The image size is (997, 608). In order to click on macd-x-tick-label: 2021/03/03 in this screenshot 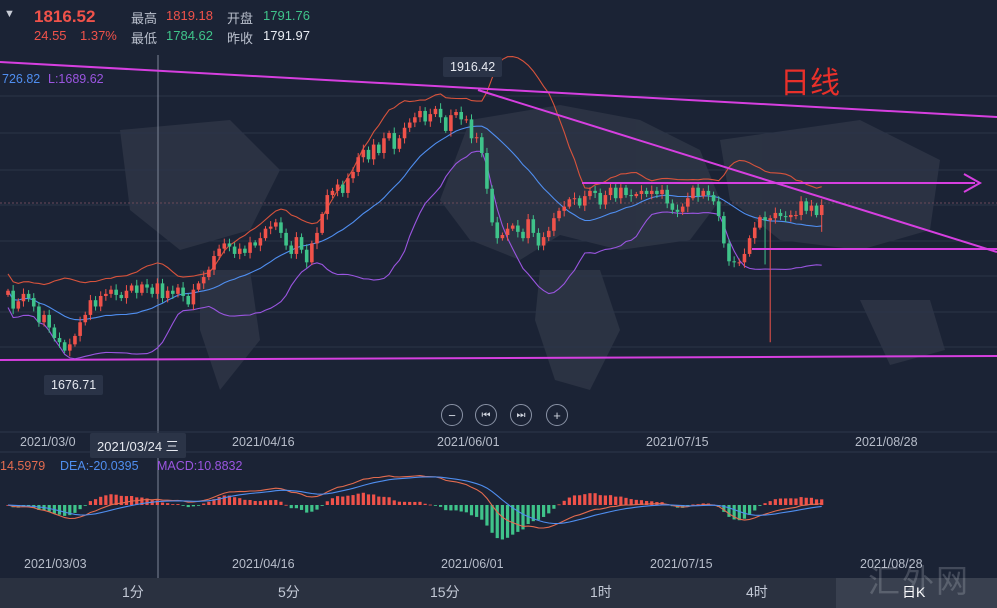, I will do `click(55, 564)`.